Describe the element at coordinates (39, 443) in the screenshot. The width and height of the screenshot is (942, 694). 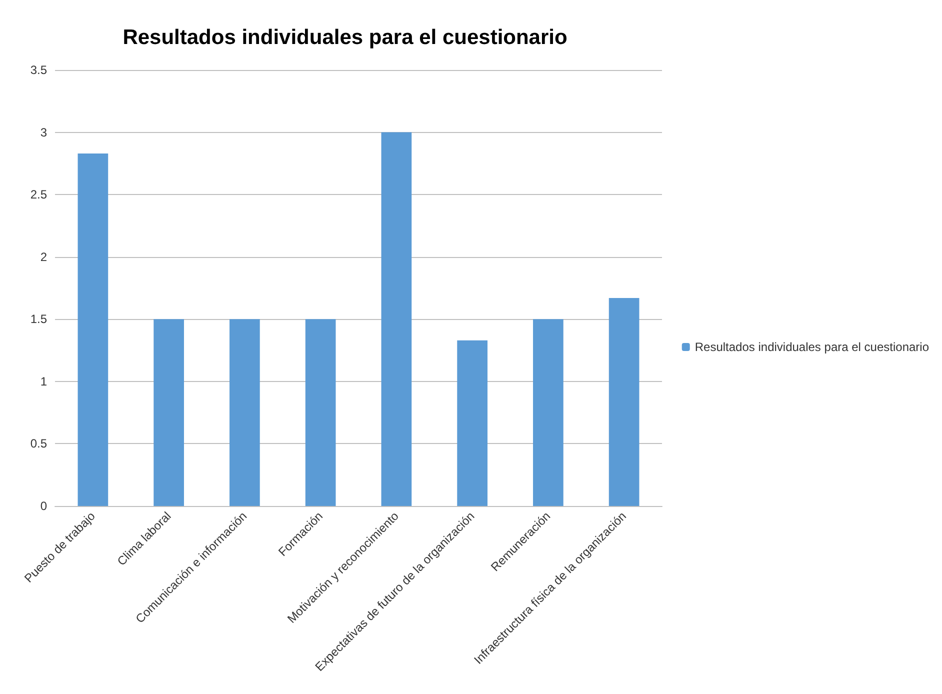
I see `y-tick-label: 0.5` at that location.